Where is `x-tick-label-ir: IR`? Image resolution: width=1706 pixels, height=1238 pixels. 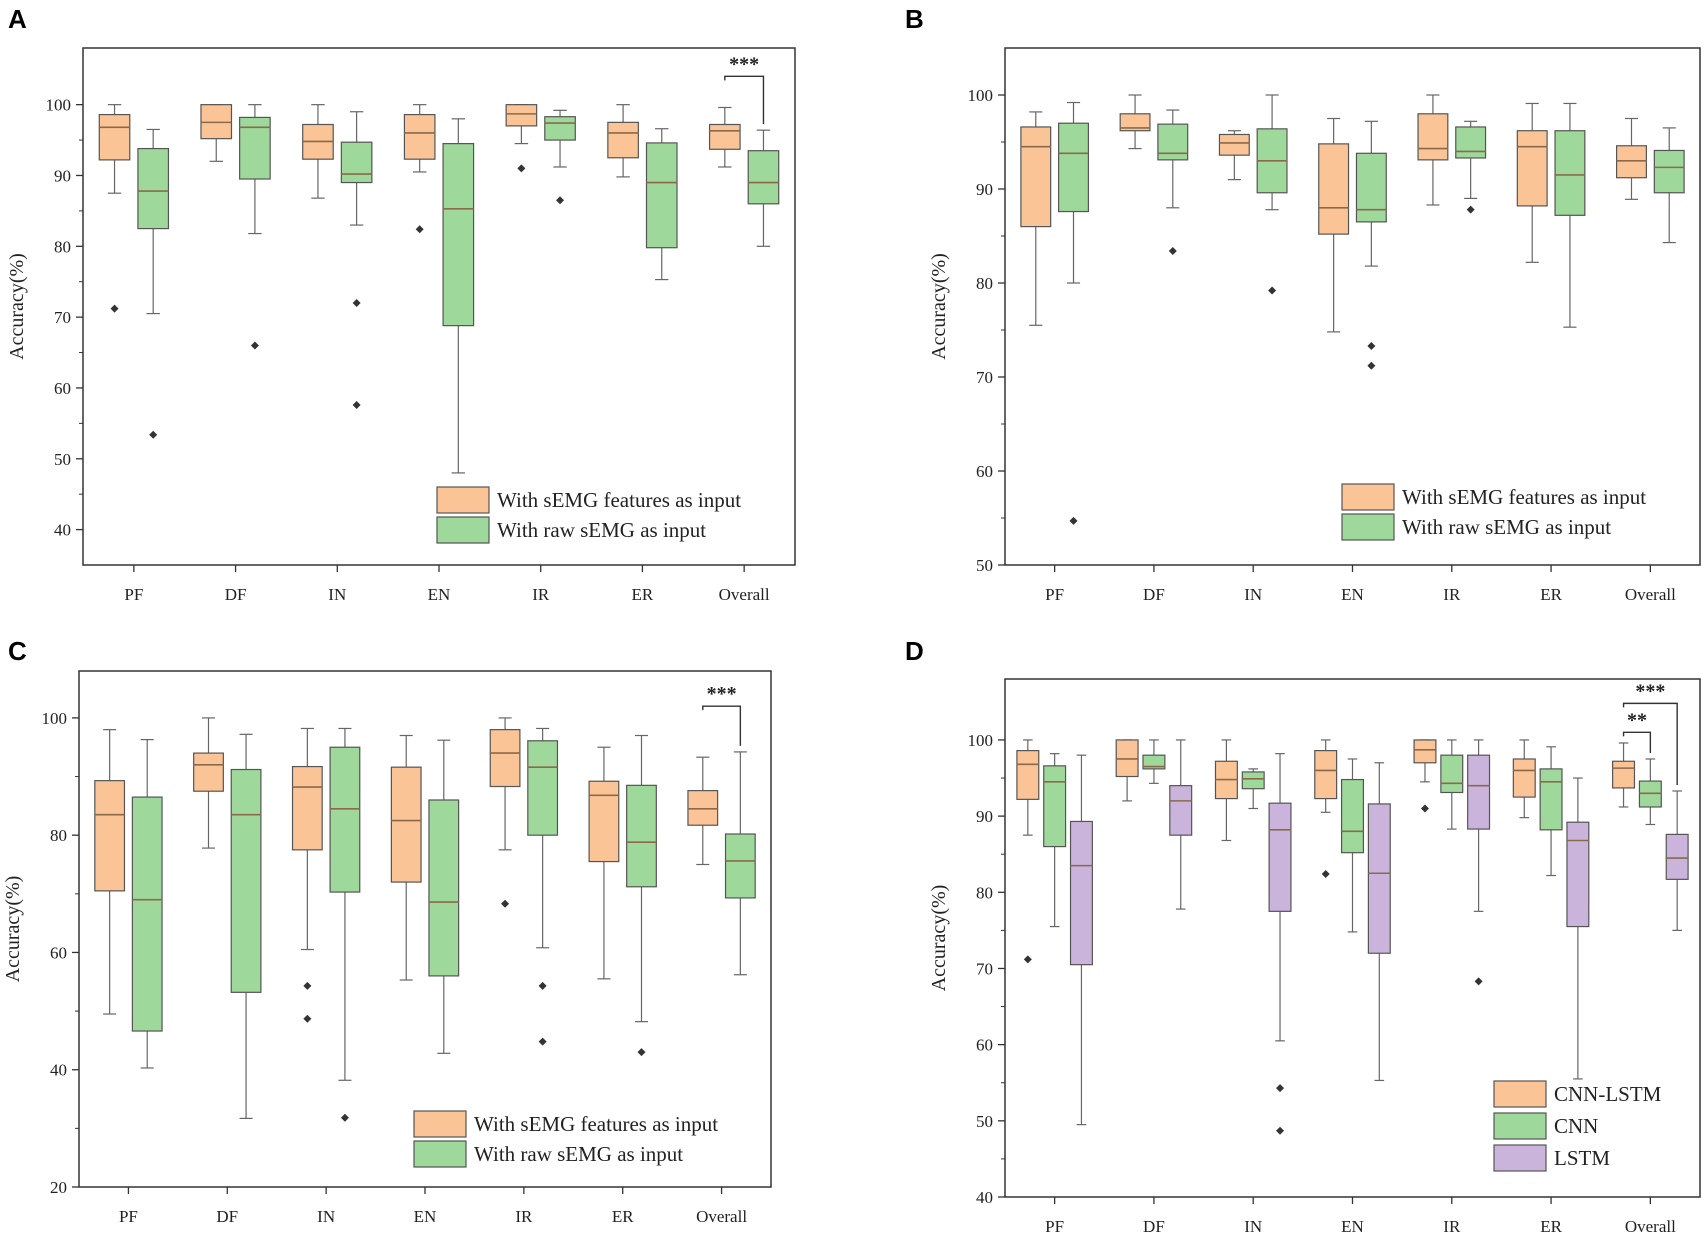 x-tick-label-ir: IR is located at coordinates (1452, 1226).